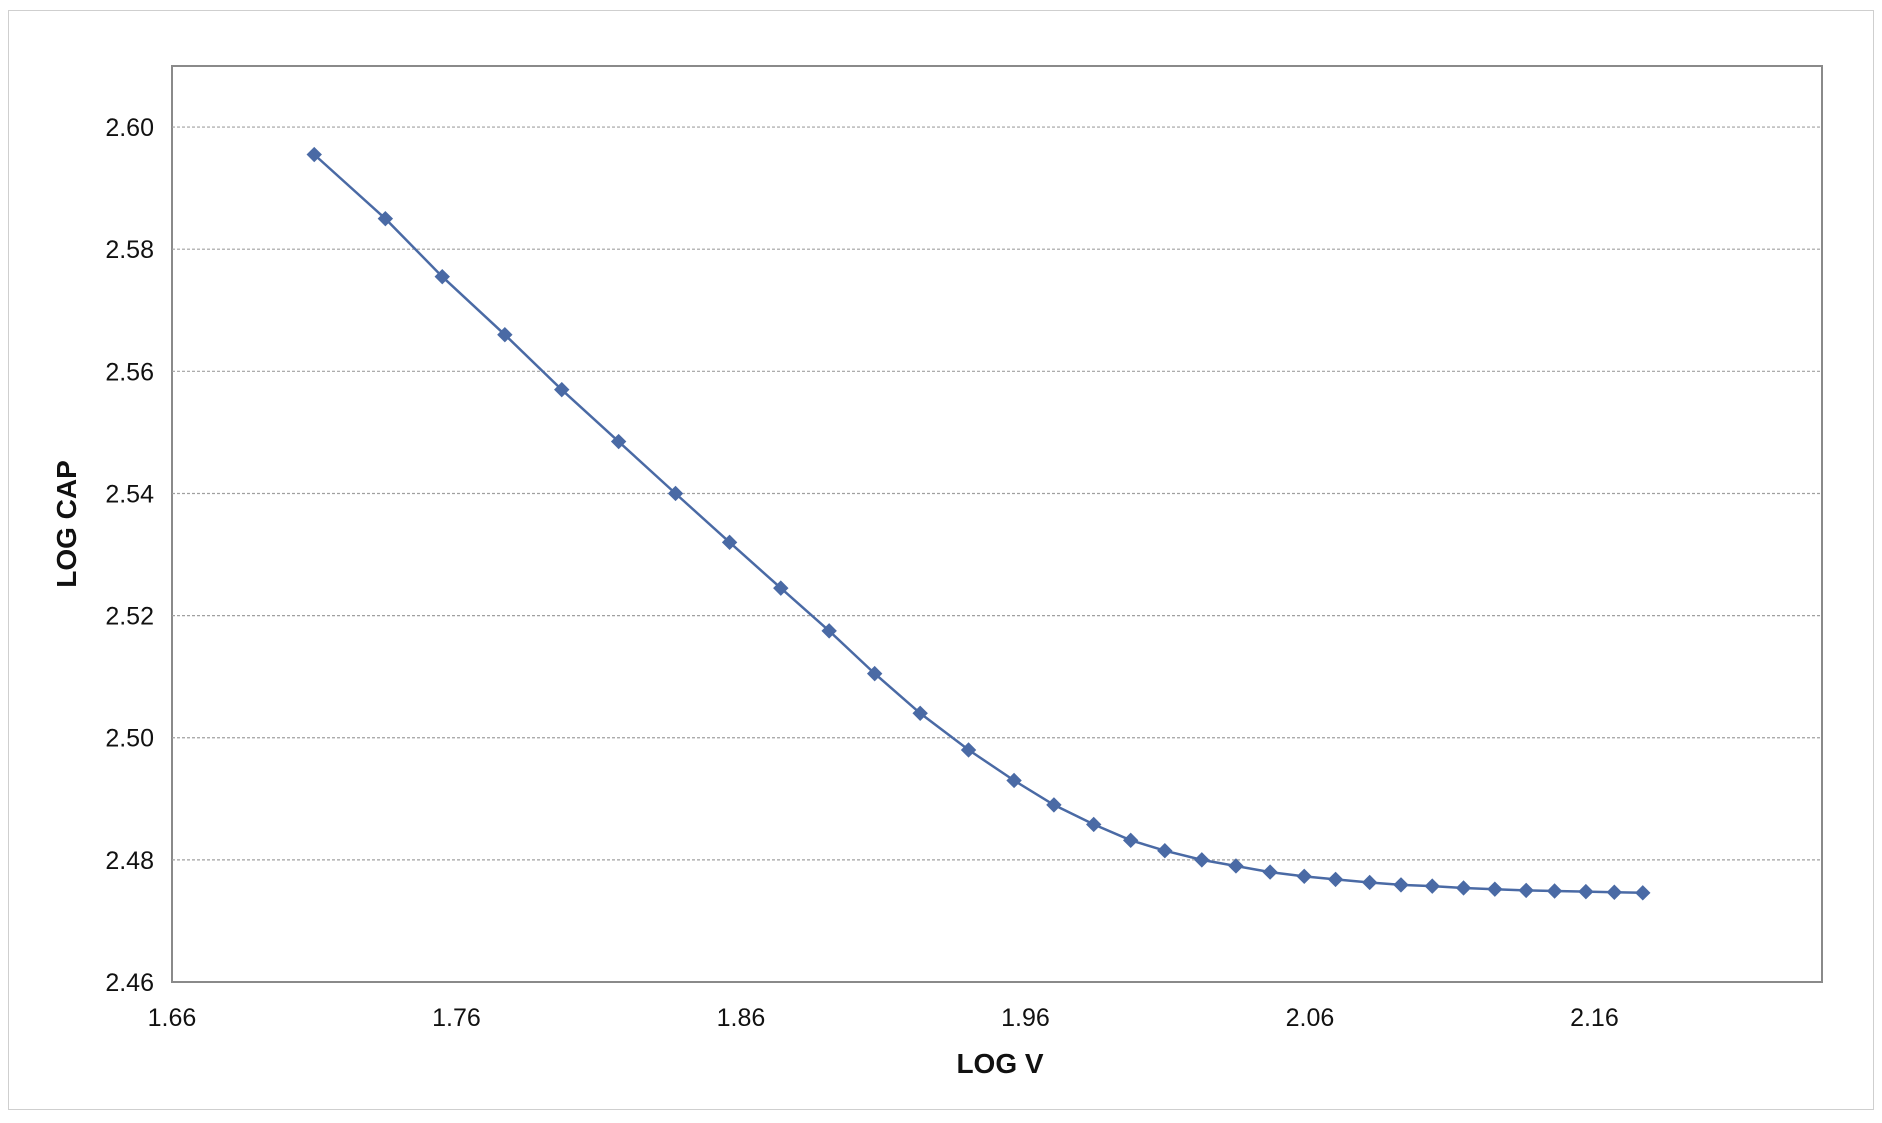 This screenshot has width=1882, height=1123. I want to click on x-tick-label: 2.16, so click(1594, 1018).